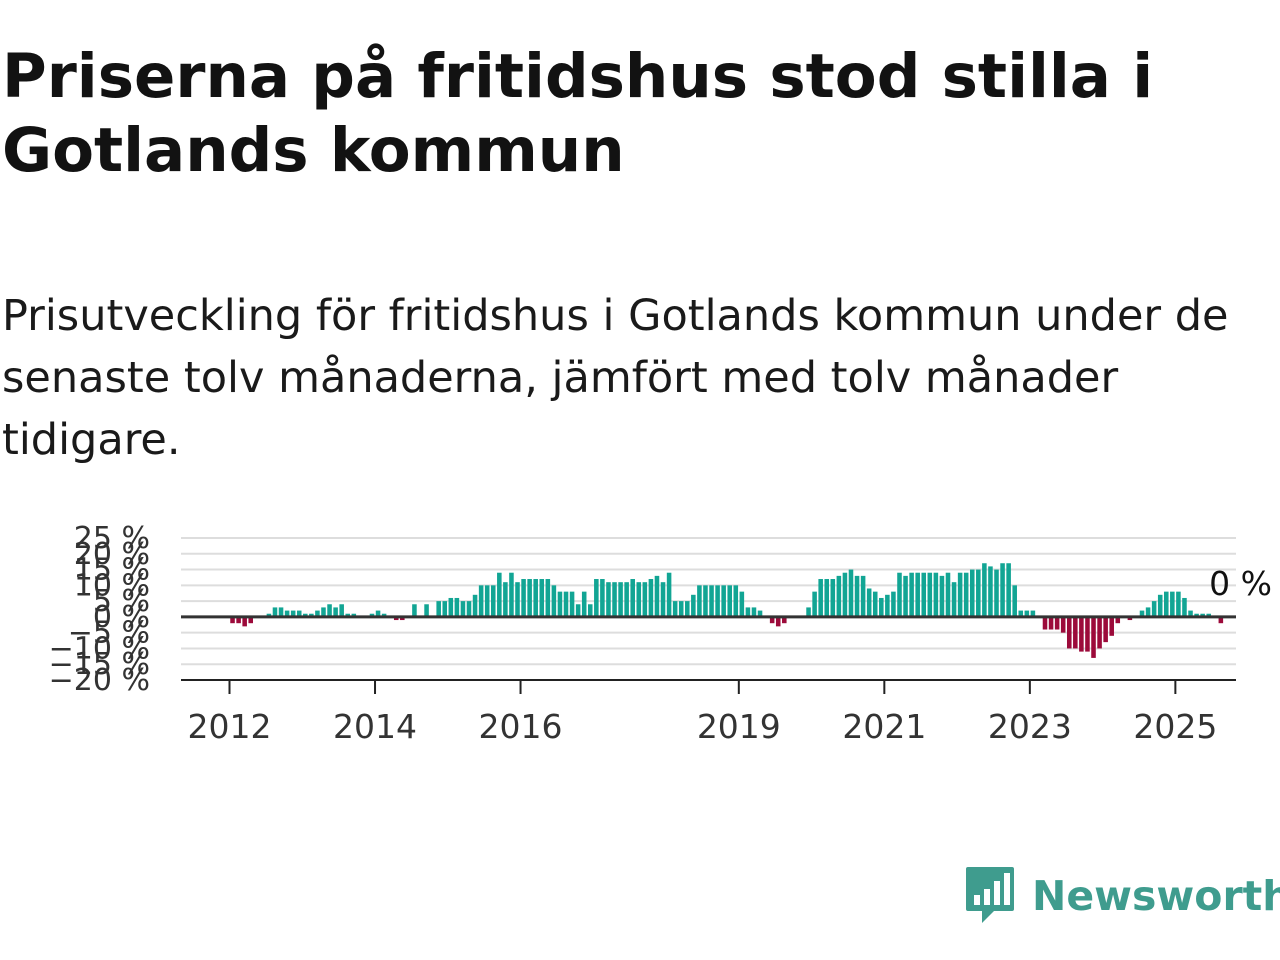  I want to click on x-tick-label: 2019, so click(739, 723).